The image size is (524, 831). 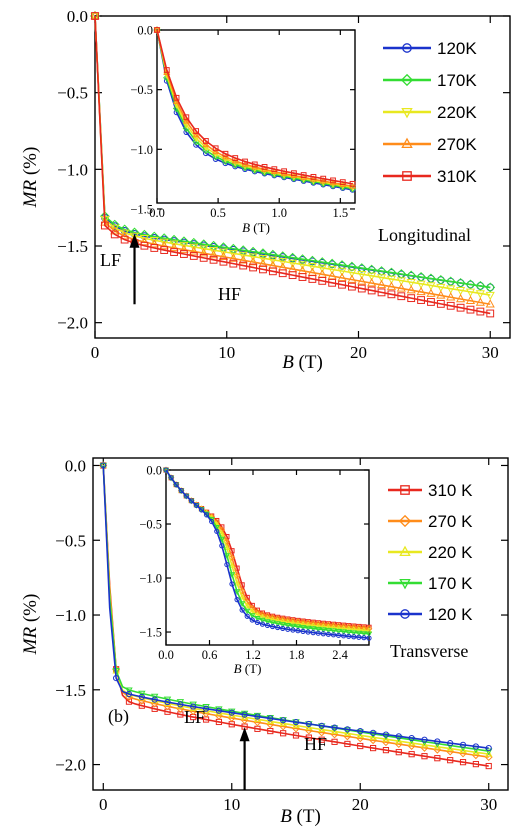 What do you see at coordinates (246, 227) in the screenshot?
I see `top-inset-x-axis-label-var: B` at bounding box center [246, 227].